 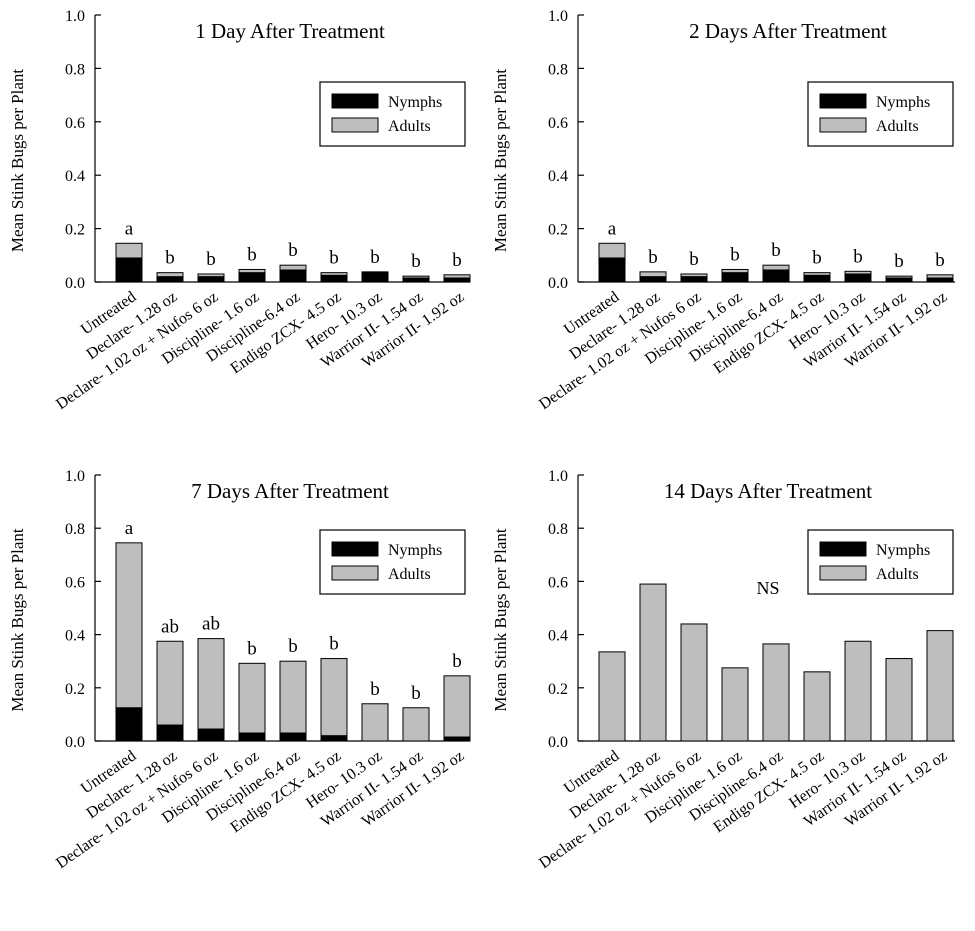 What do you see at coordinates (290, 31) in the screenshot?
I see `panel-title: 1 Day After Treatment` at bounding box center [290, 31].